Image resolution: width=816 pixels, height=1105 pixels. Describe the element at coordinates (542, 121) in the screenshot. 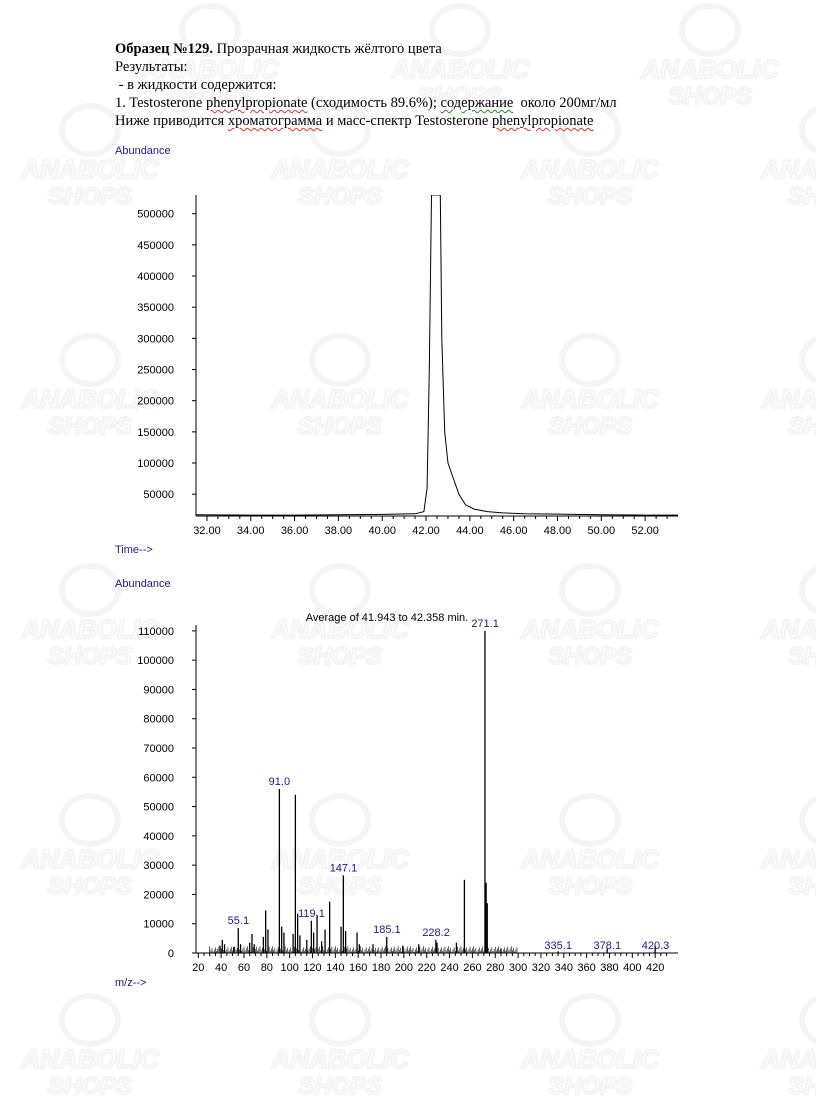

I see `compound-name-word-2: phenylpropionate` at that location.